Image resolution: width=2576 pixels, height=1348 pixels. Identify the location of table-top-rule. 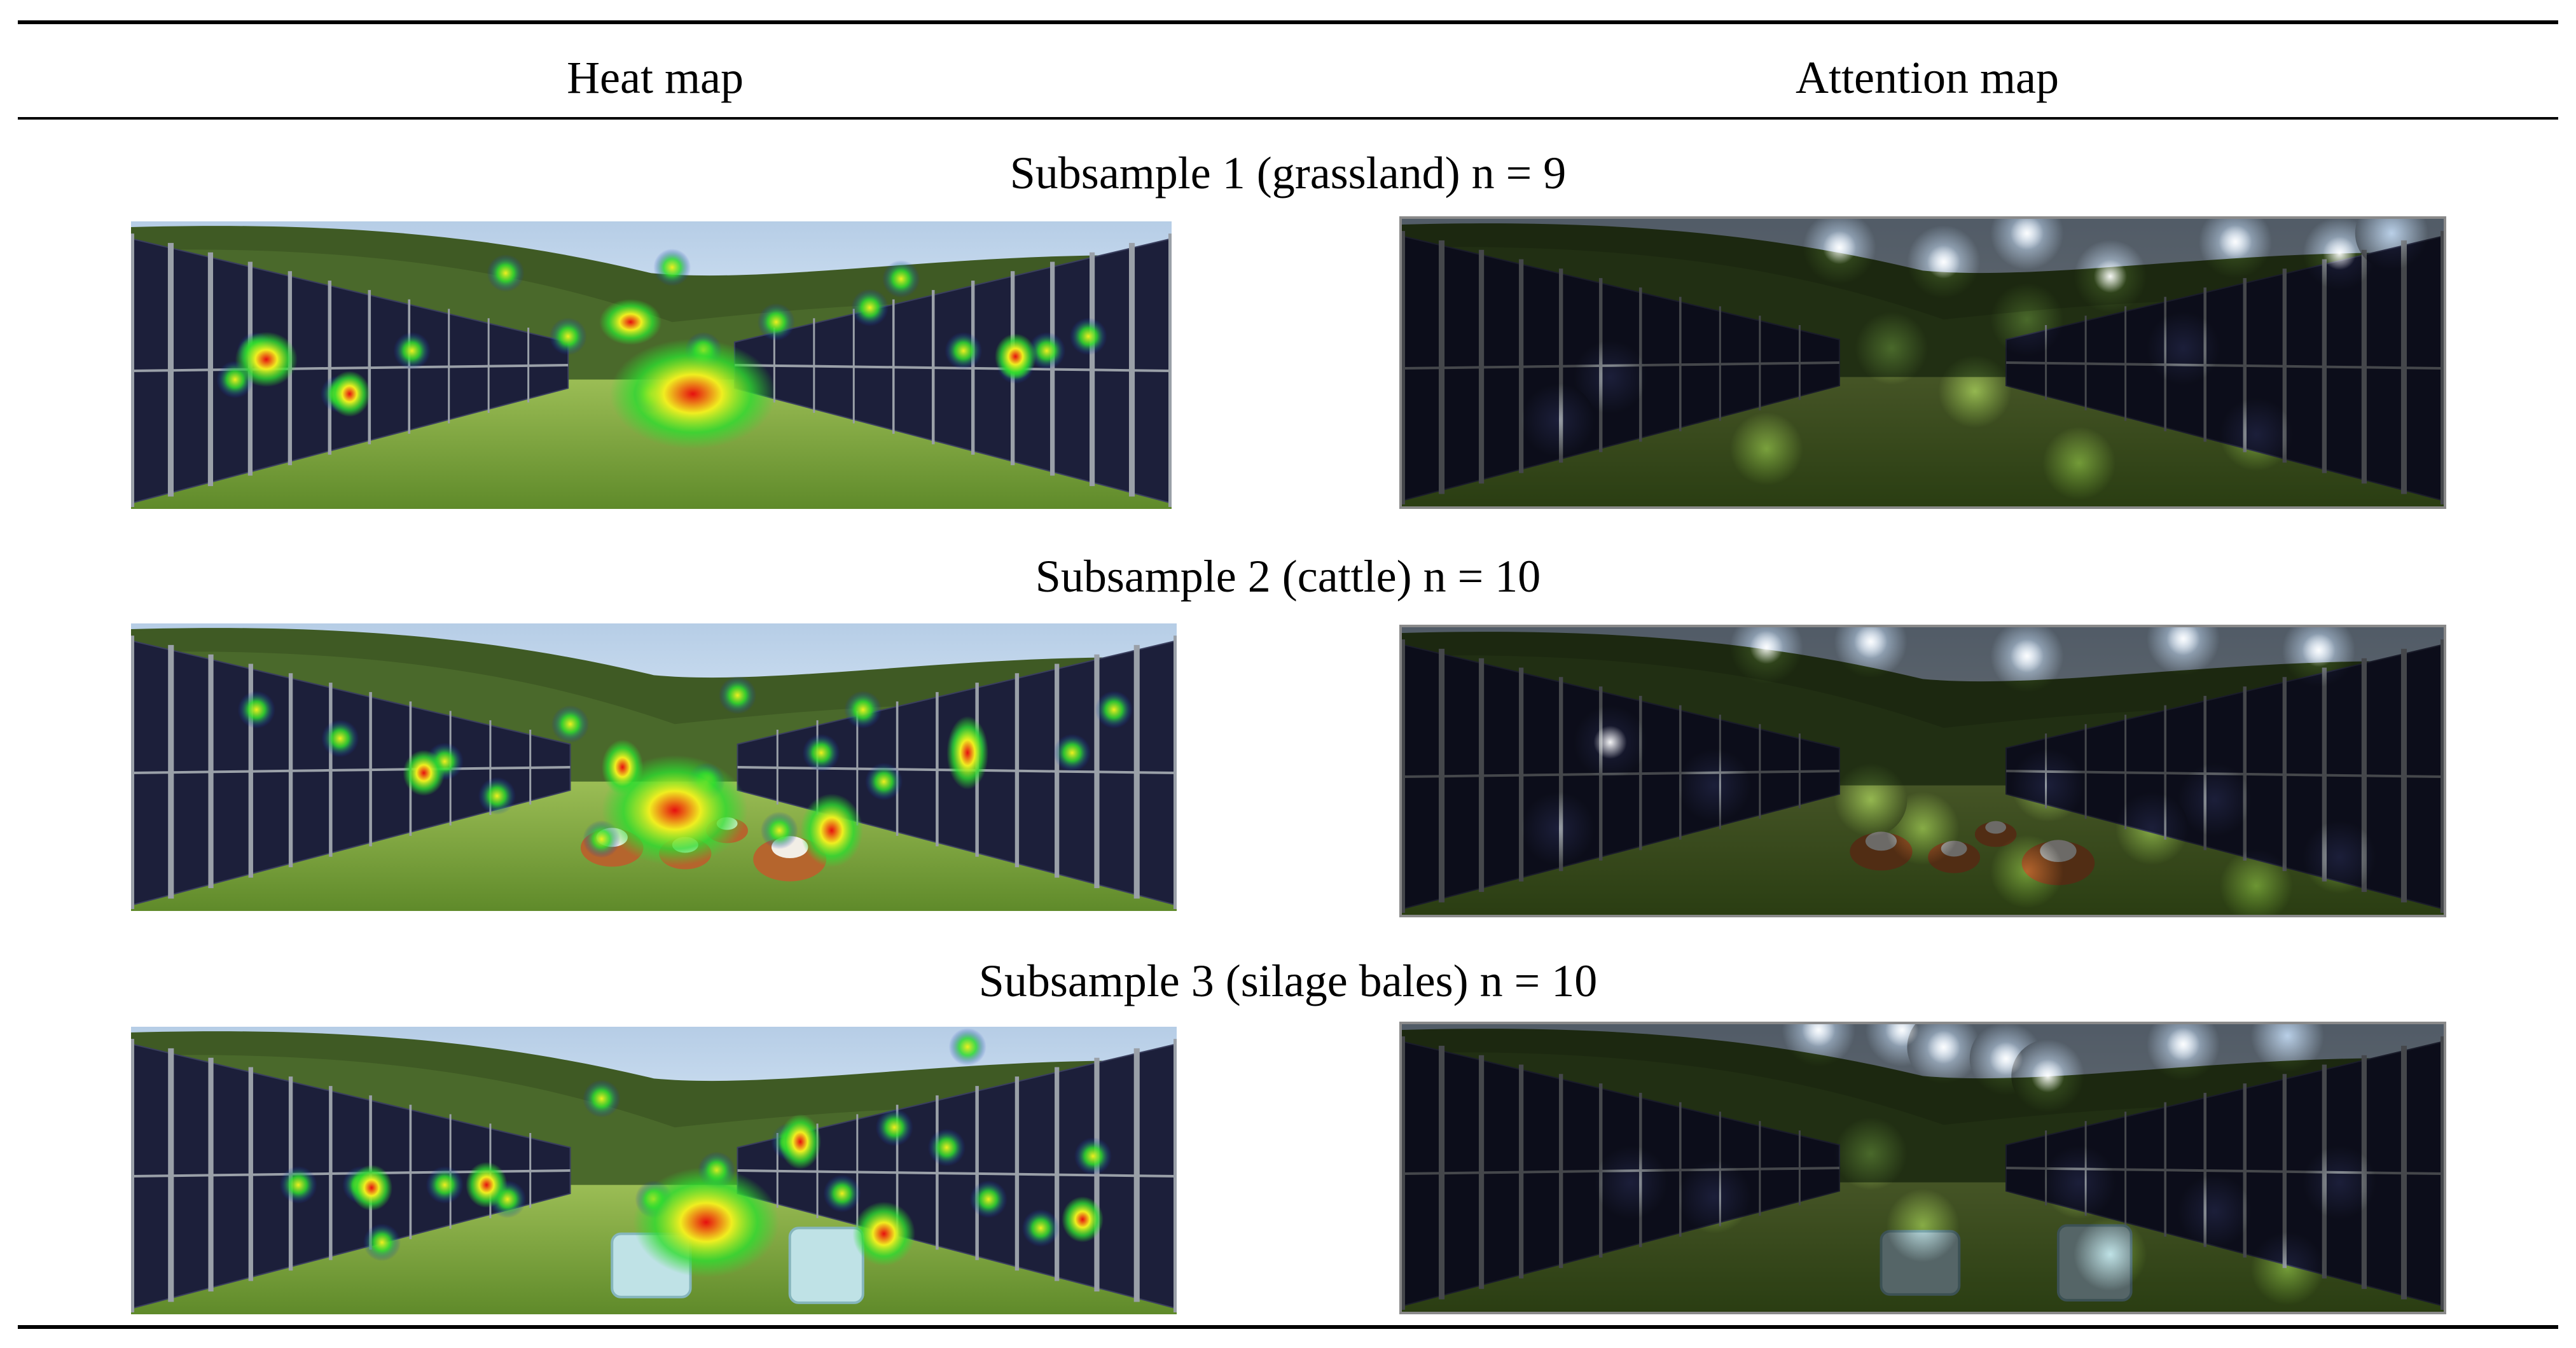
(1288, 22).